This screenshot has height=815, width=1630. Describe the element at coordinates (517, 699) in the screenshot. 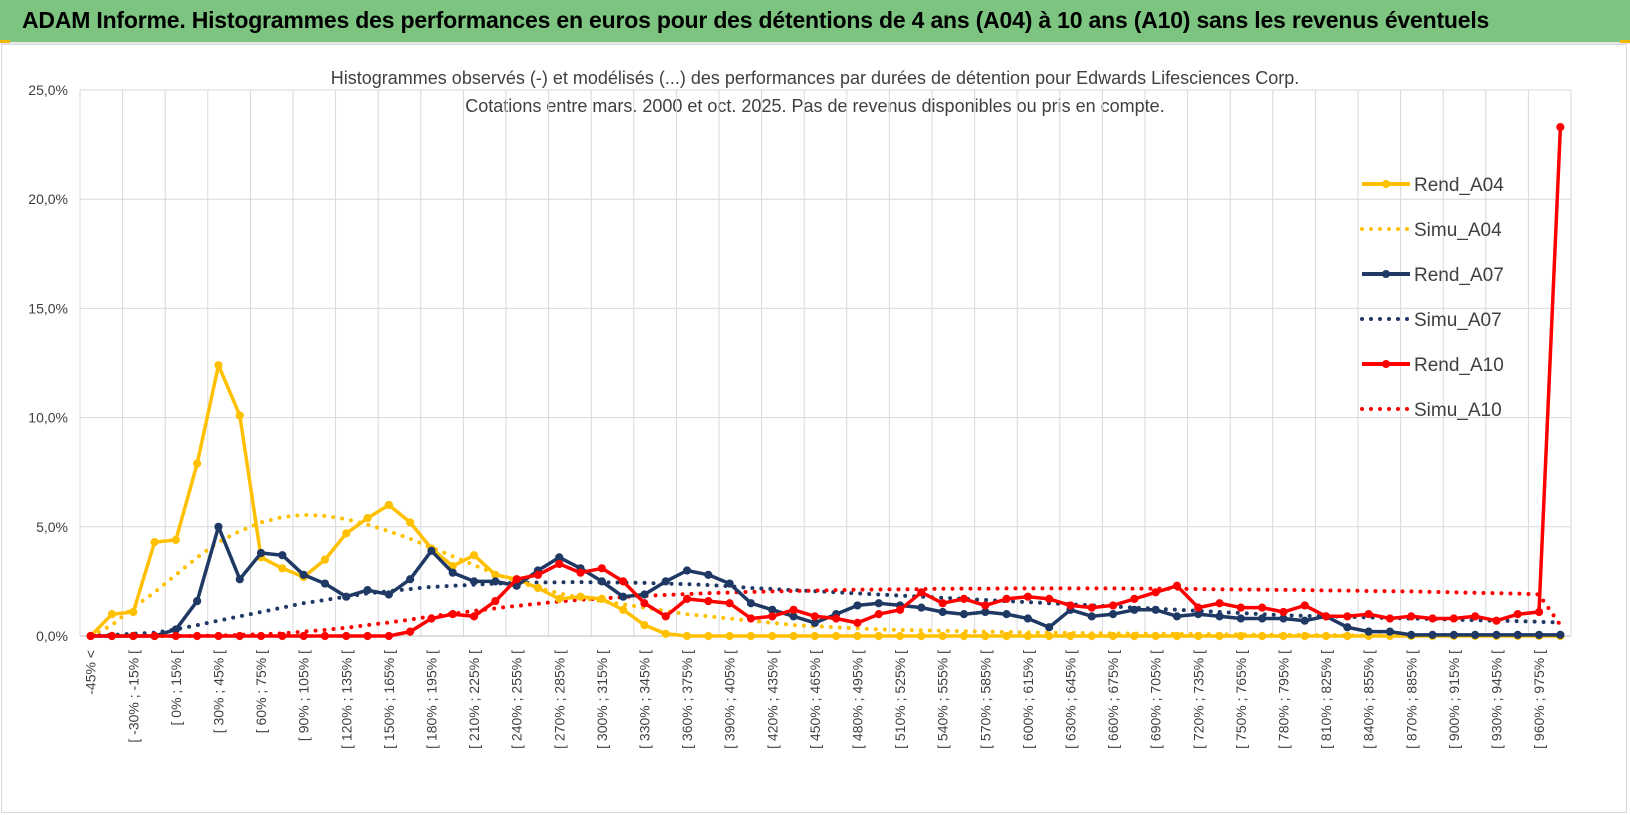

I see `x-tick-label: [ 240% ; 255% [` at that location.